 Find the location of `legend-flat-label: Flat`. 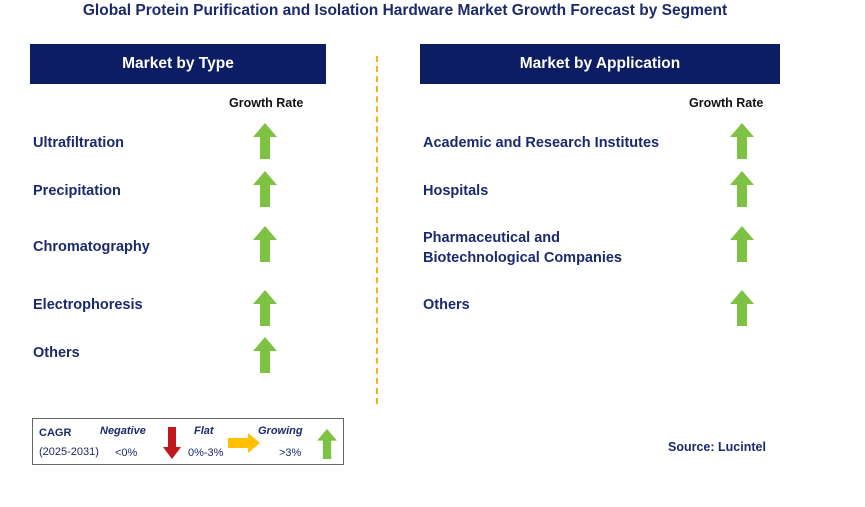

legend-flat-label: Flat is located at coordinates (204, 431).